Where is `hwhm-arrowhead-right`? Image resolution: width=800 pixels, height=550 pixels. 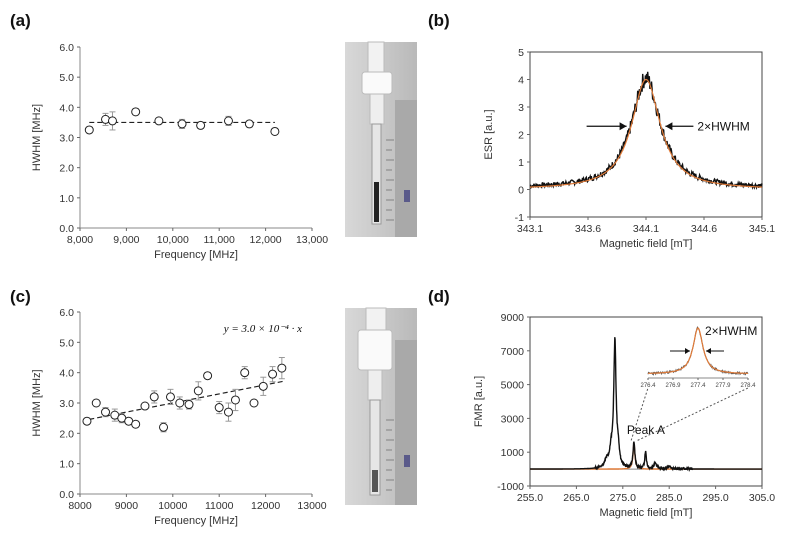 hwhm-arrowhead-right is located at coordinates (669, 126).